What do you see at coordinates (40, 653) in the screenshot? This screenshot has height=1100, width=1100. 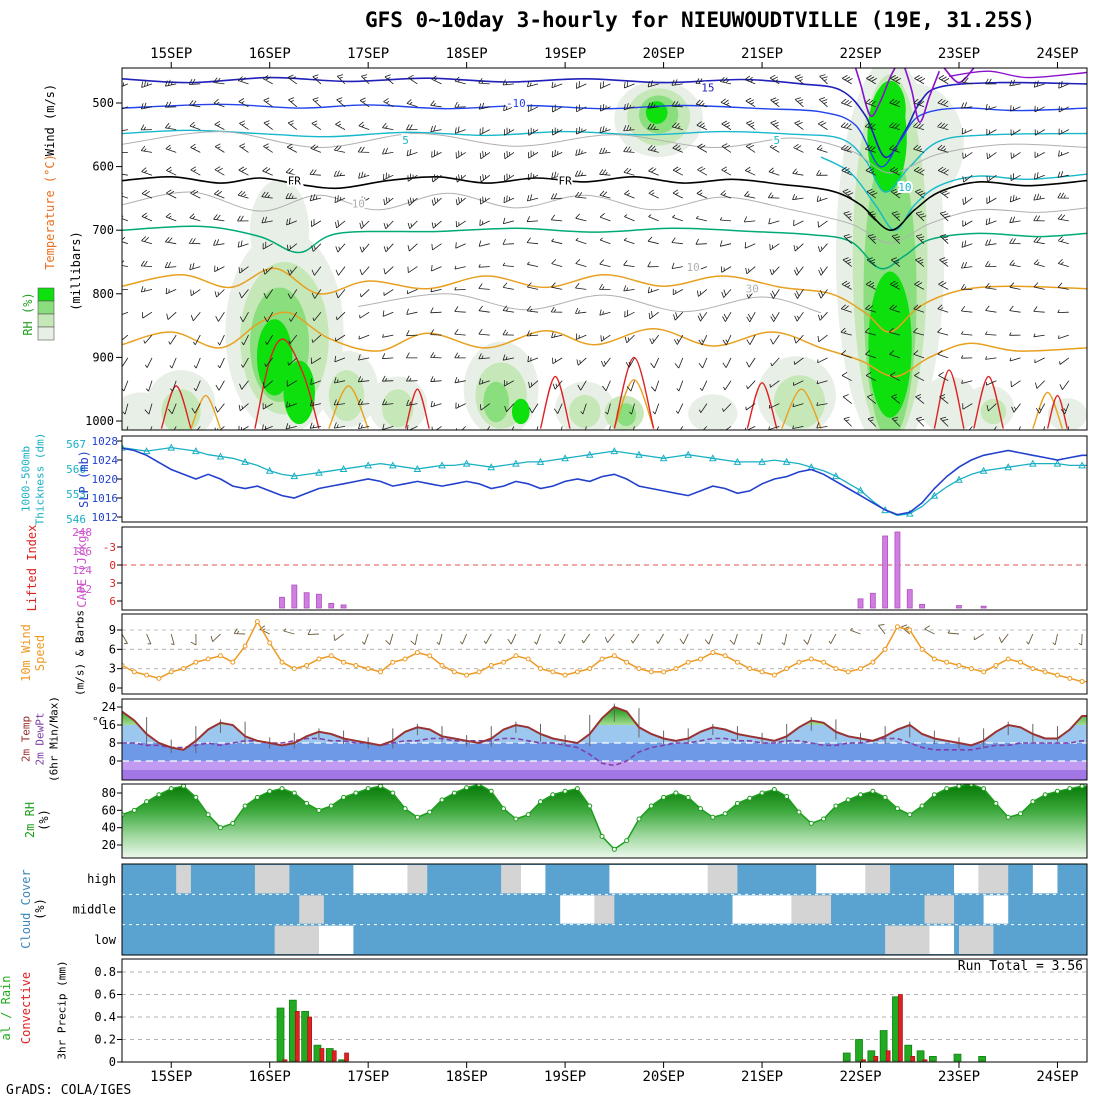 I see `wind10m-axis-label-2: Speed` at bounding box center [40, 653].